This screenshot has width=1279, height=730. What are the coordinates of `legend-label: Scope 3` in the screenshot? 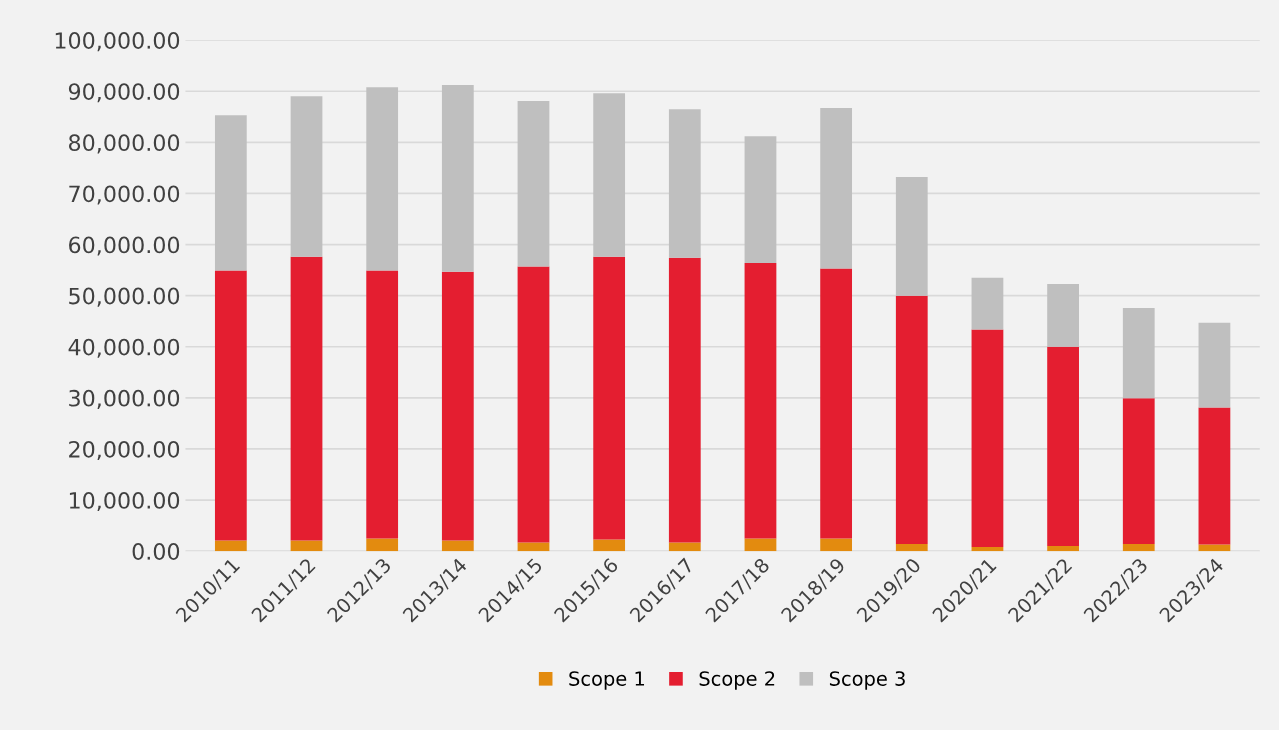 It's located at (867, 680).